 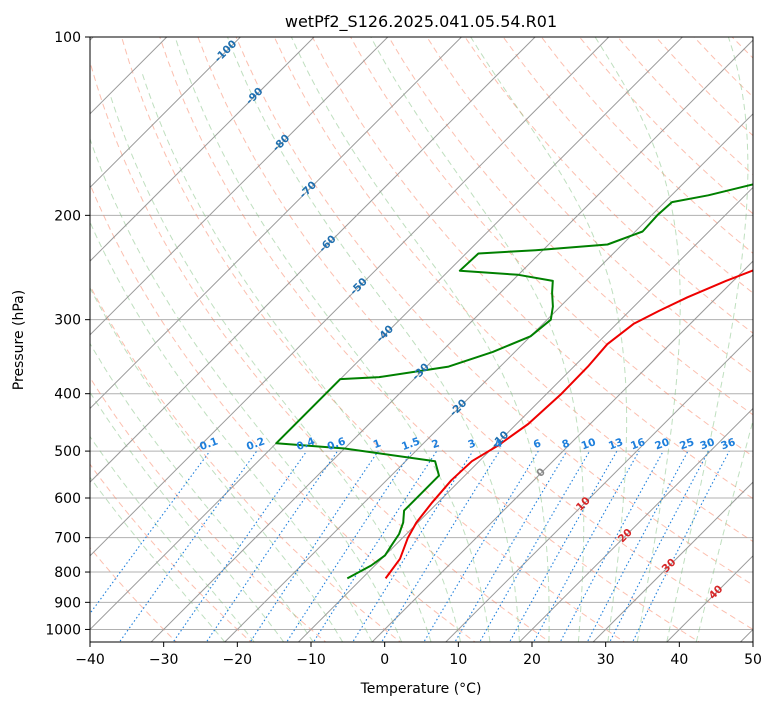 What do you see at coordinates (67, 216) in the screenshot?
I see `y-tick-label: 200` at bounding box center [67, 216].